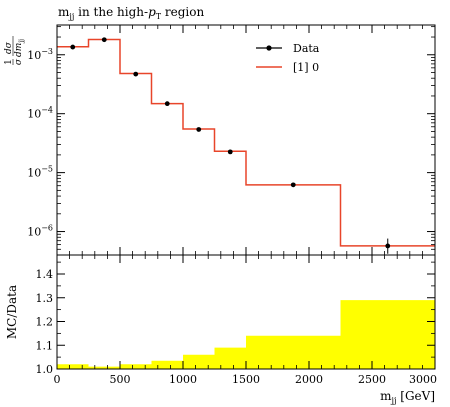 This screenshot has height=407, width=450. What do you see at coordinates (306, 48) in the screenshot?
I see `svg-text: Data` at bounding box center [306, 48].